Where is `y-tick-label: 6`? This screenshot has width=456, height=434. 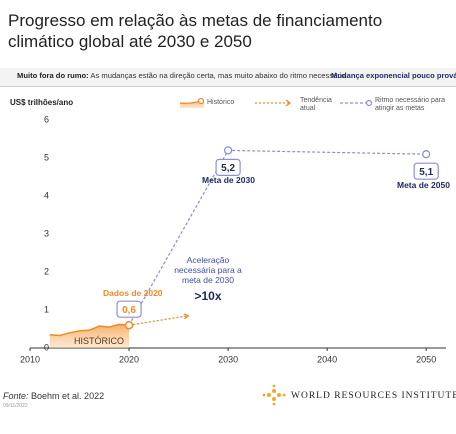
y-tick-label: 6 is located at coordinates (46, 119).